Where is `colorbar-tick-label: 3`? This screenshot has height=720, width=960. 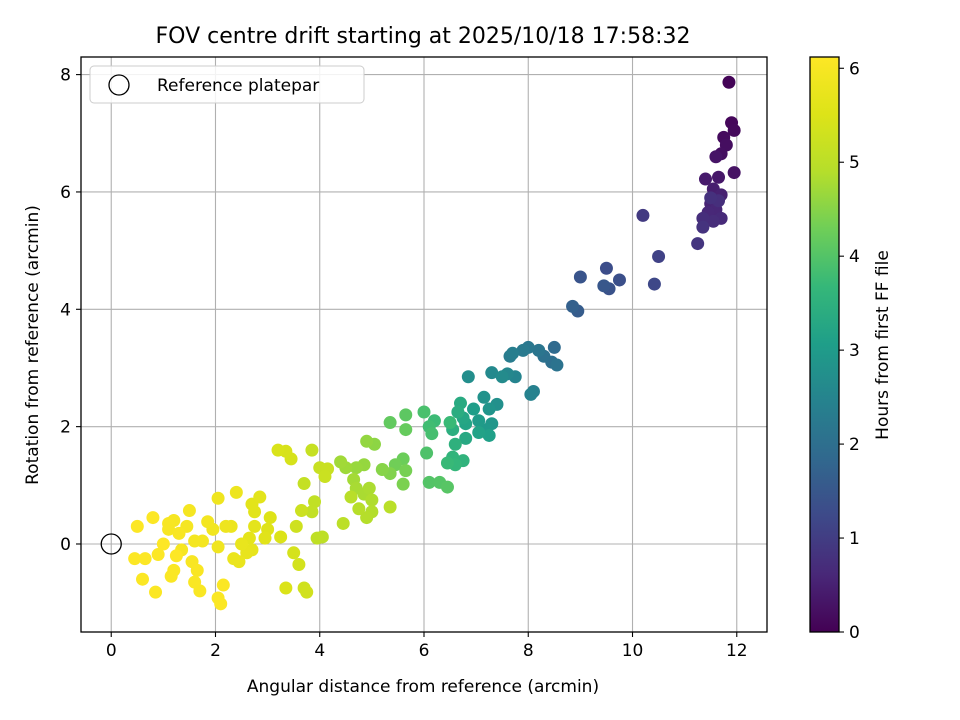
colorbar-tick-label: 3 is located at coordinates (854, 351).